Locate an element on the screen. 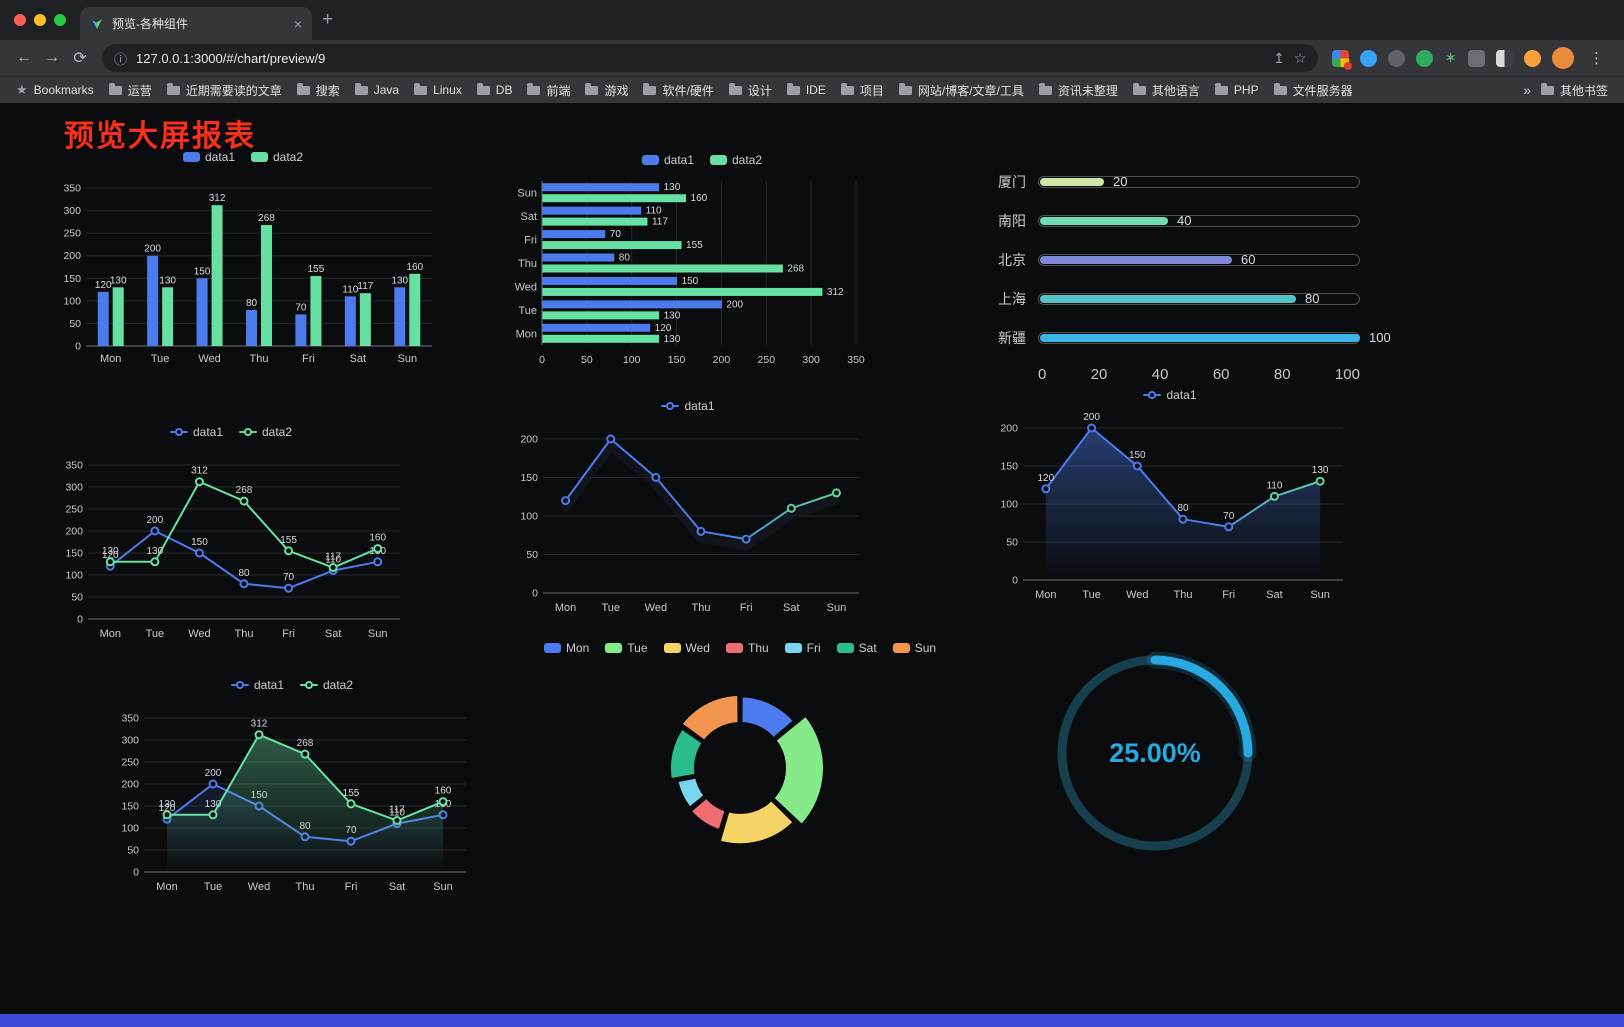 Image resolution: width=1624 pixels, height=1027 pixels. new-tab-button: + is located at coordinates (328, 19).